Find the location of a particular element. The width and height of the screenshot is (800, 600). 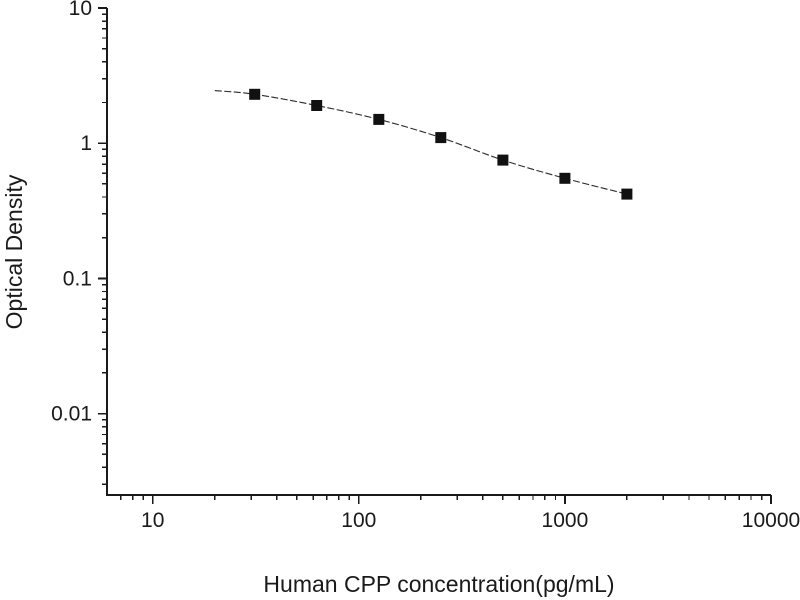

x-tick-label: 10 is located at coordinates (152, 520).